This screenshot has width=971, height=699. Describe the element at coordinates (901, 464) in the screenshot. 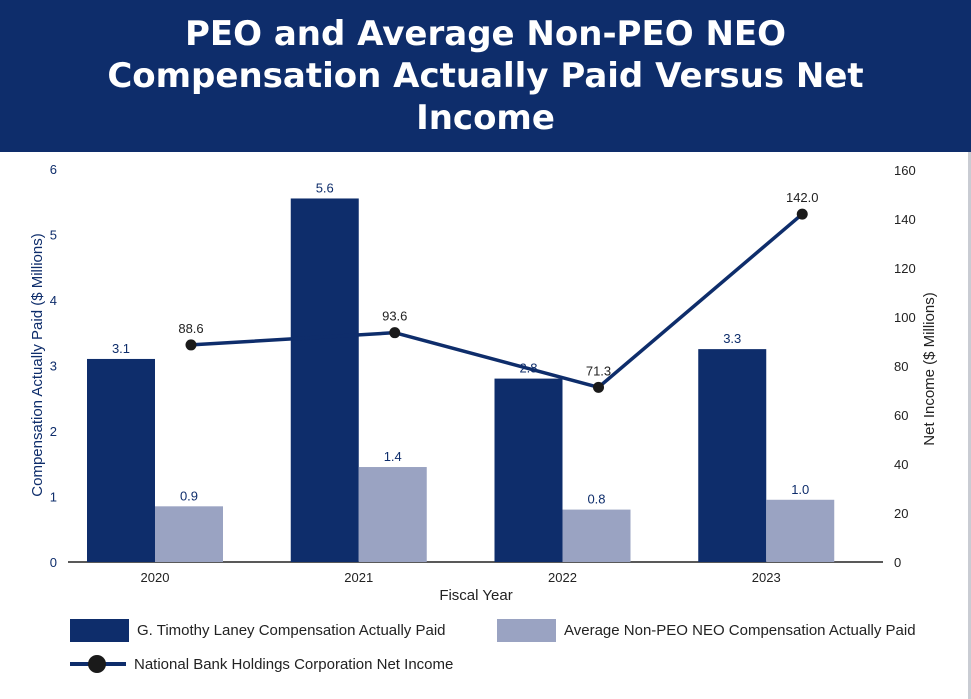

I see `y-right-tick-label: 40` at that location.